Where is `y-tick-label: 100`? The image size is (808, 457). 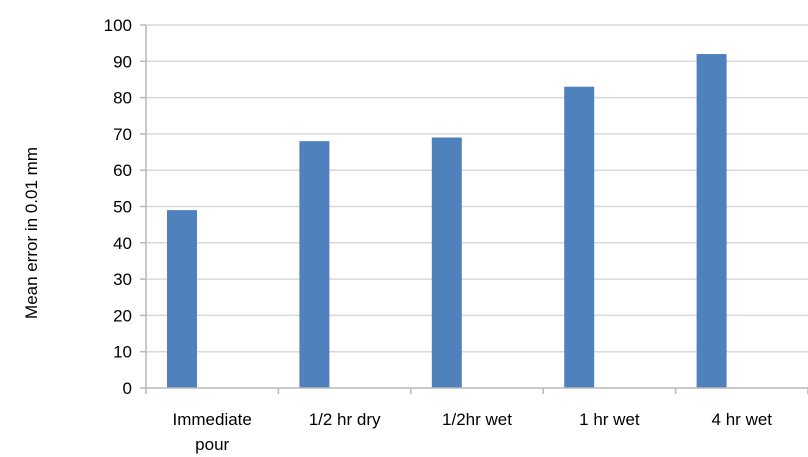
y-tick-label: 100 is located at coordinates (118, 25).